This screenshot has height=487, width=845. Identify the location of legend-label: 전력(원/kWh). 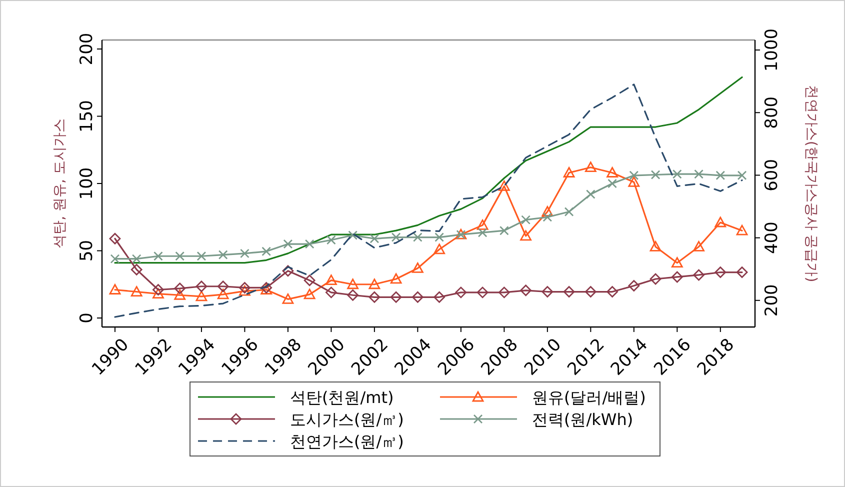
(583, 419).